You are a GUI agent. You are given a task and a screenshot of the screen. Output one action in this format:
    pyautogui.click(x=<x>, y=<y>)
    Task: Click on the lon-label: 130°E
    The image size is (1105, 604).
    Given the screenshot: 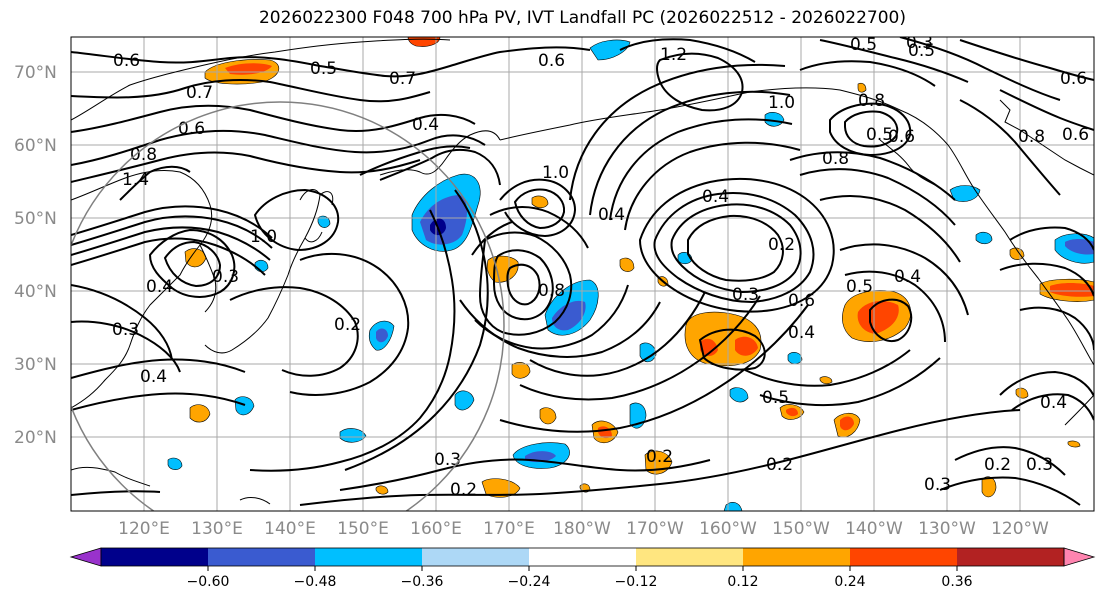 What is the action you would take?
    pyautogui.click(x=217, y=529)
    